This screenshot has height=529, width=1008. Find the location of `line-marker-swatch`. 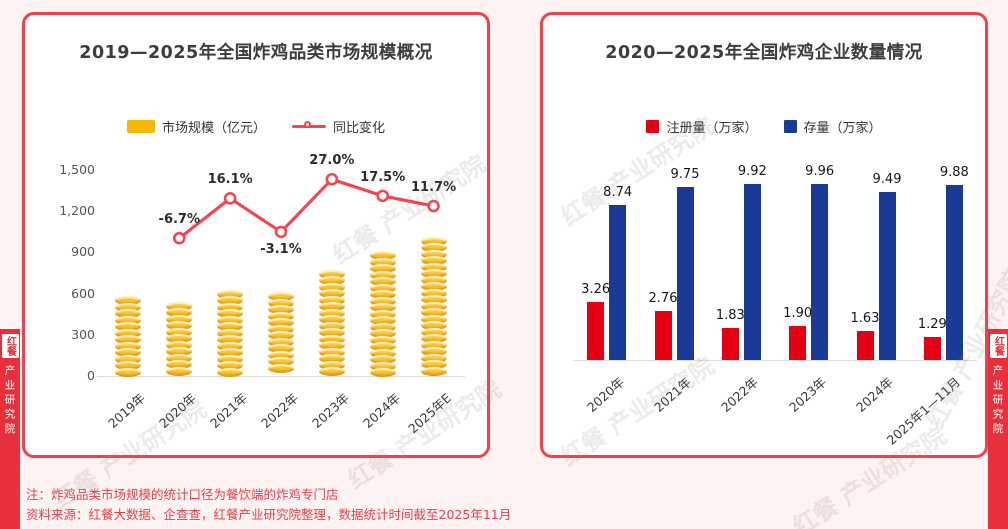

line-marker-swatch is located at coordinates (309, 126).